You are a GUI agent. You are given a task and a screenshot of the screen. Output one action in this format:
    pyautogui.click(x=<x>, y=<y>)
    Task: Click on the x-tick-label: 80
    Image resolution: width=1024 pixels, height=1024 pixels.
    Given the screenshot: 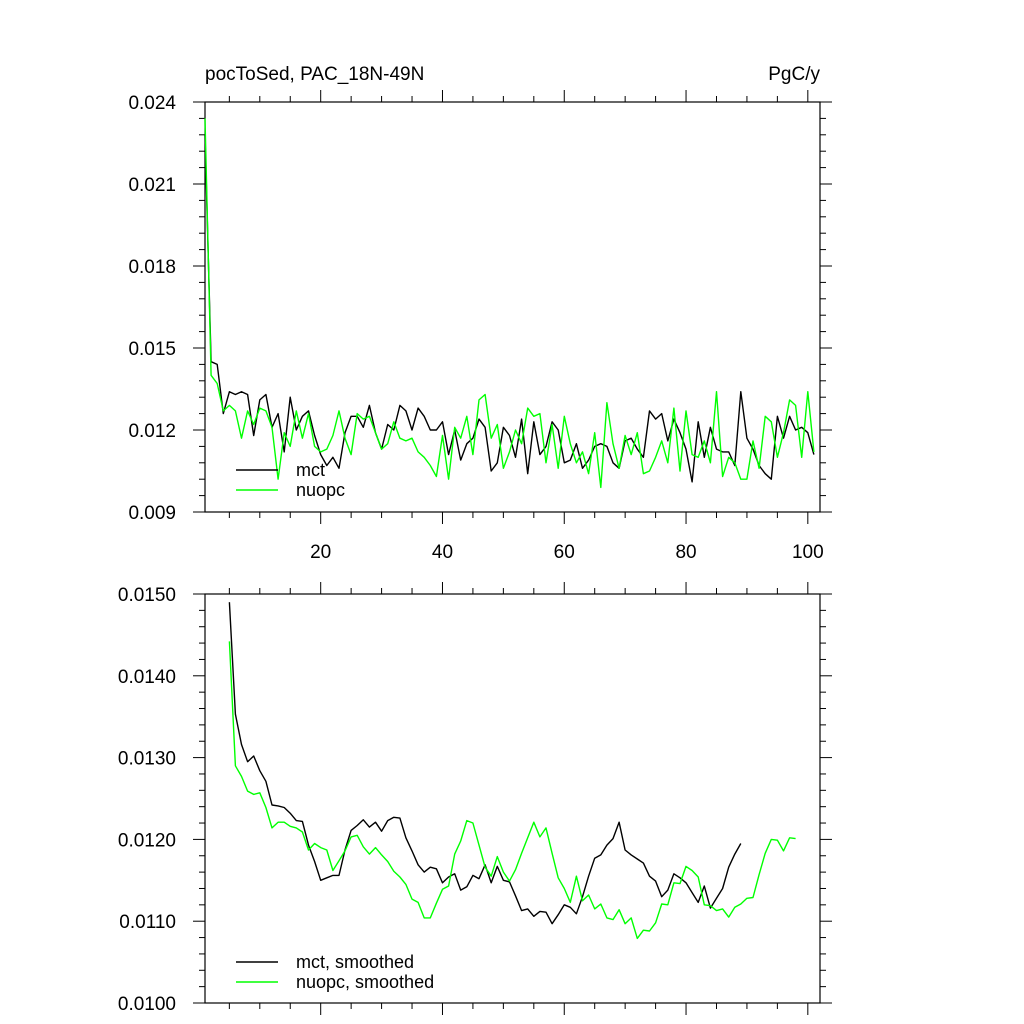 What is the action you would take?
    pyautogui.click(x=685, y=552)
    